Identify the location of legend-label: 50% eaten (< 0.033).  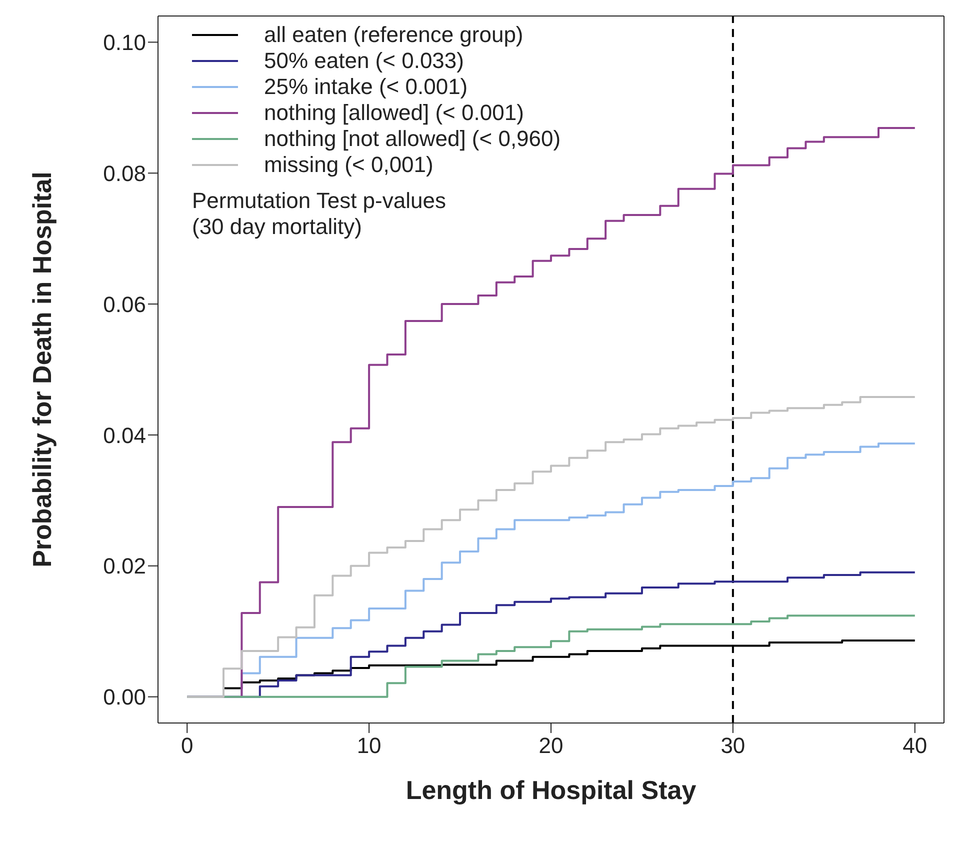
(364, 61).